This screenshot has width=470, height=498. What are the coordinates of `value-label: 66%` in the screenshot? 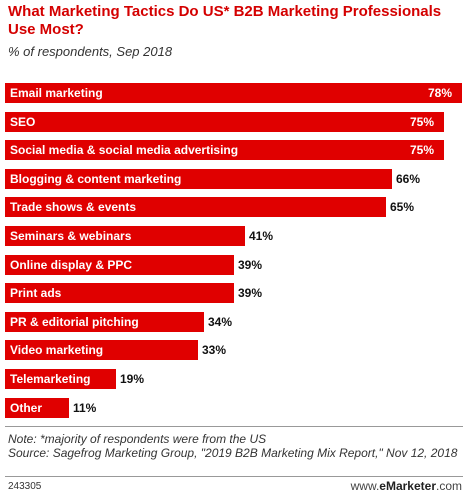 It's located at (408, 179).